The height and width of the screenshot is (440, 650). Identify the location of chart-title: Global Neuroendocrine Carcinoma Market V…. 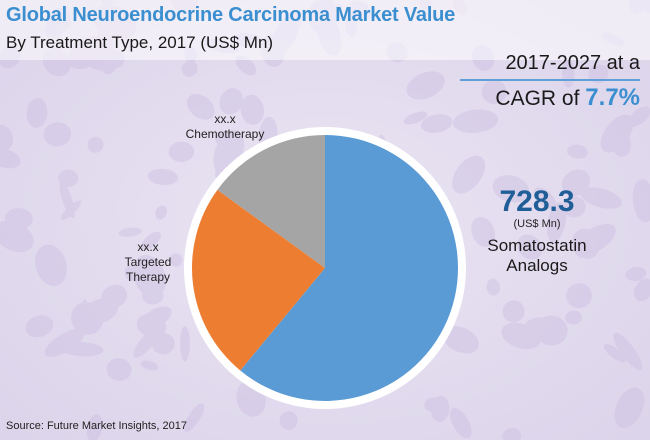
(231, 15).